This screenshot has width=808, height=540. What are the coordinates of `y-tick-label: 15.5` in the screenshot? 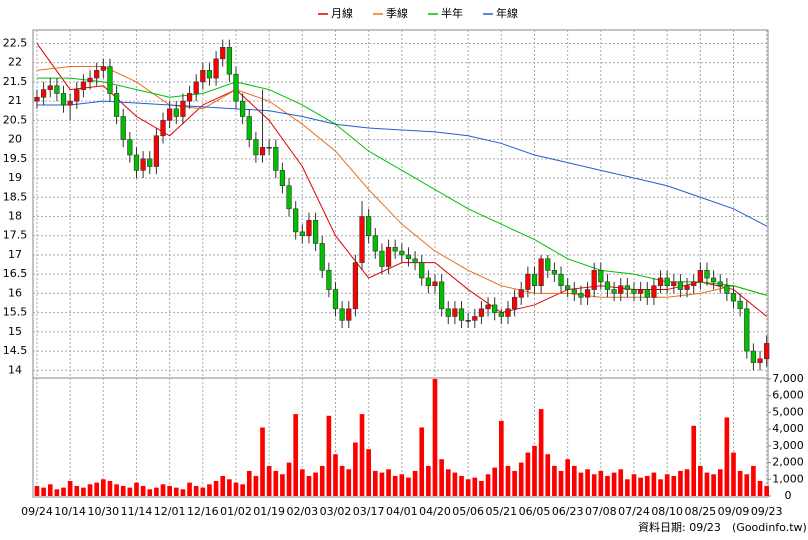 It's located at (15, 312).